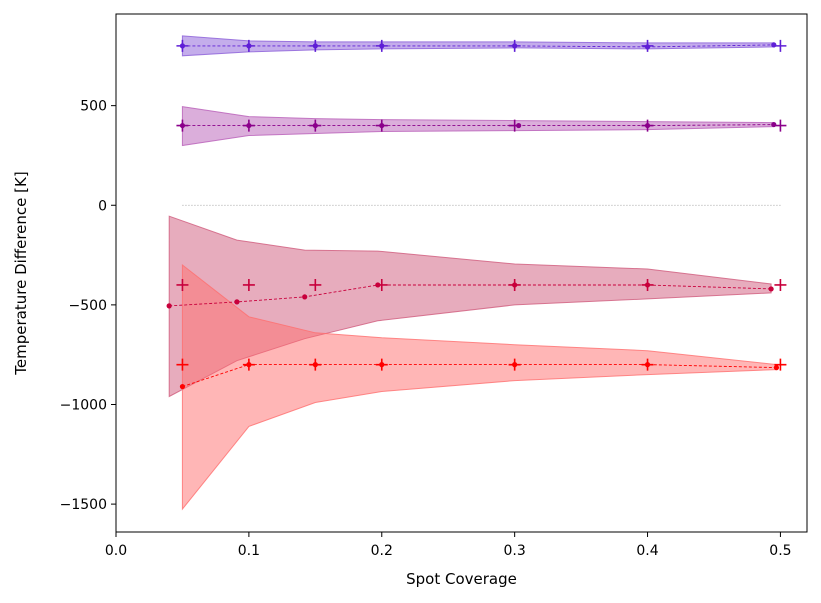 The height and width of the screenshot is (603, 821). I want to click on y-tick-label: −1000, so click(83, 405).